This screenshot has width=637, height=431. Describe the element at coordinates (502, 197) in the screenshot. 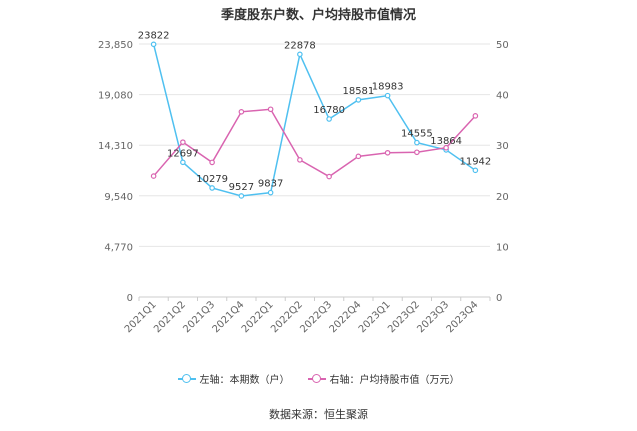

I see `right-tick-label: 20` at that location.